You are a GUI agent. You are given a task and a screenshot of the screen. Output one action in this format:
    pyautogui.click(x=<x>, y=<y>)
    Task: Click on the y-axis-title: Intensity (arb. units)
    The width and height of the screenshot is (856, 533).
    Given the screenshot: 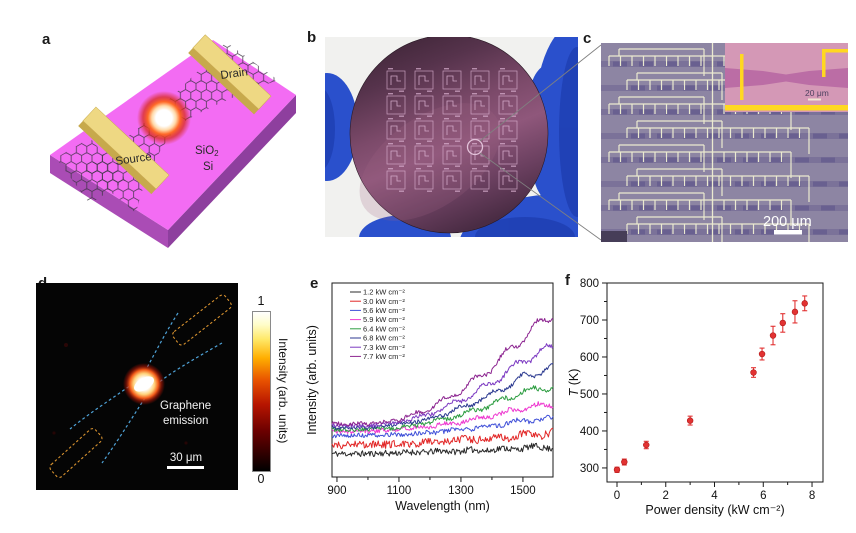 What is the action you would take?
    pyautogui.click(x=312, y=380)
    